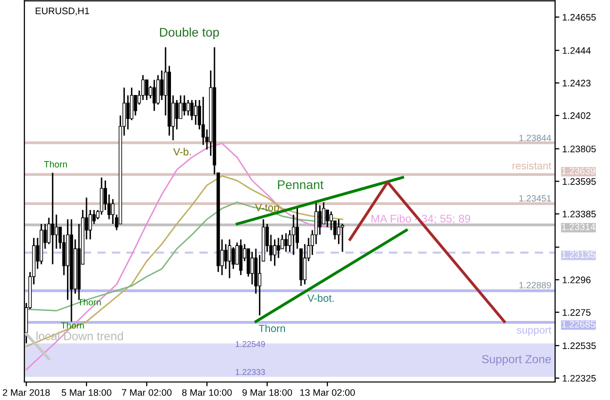 The image size is (610, 400). What do you see at coordinates (267, 392) in the screenshot?
I see `x-tick-label: 9 Mar 18:00` at bounding box center [267, 392].